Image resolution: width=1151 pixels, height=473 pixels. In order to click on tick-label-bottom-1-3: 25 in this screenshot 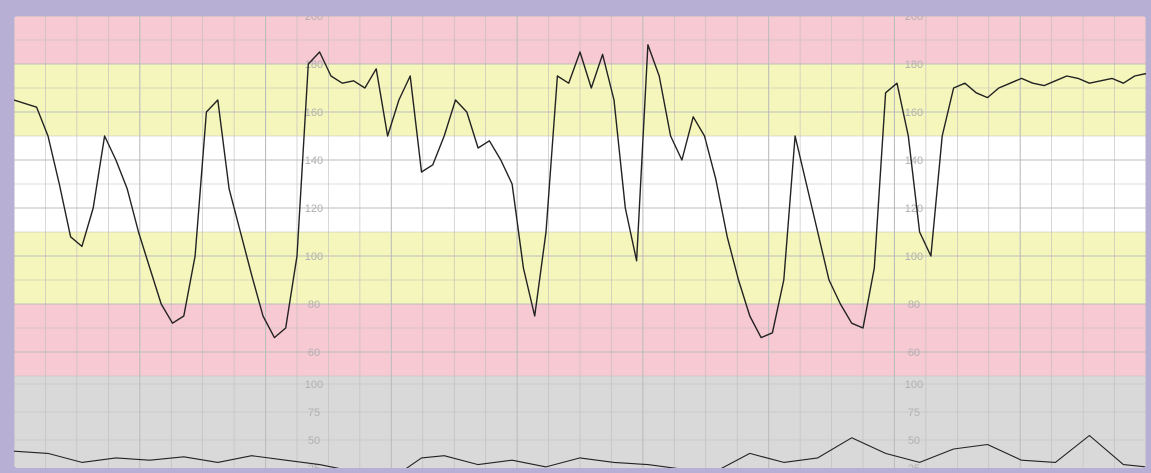, I will do `click(914, 465)`.